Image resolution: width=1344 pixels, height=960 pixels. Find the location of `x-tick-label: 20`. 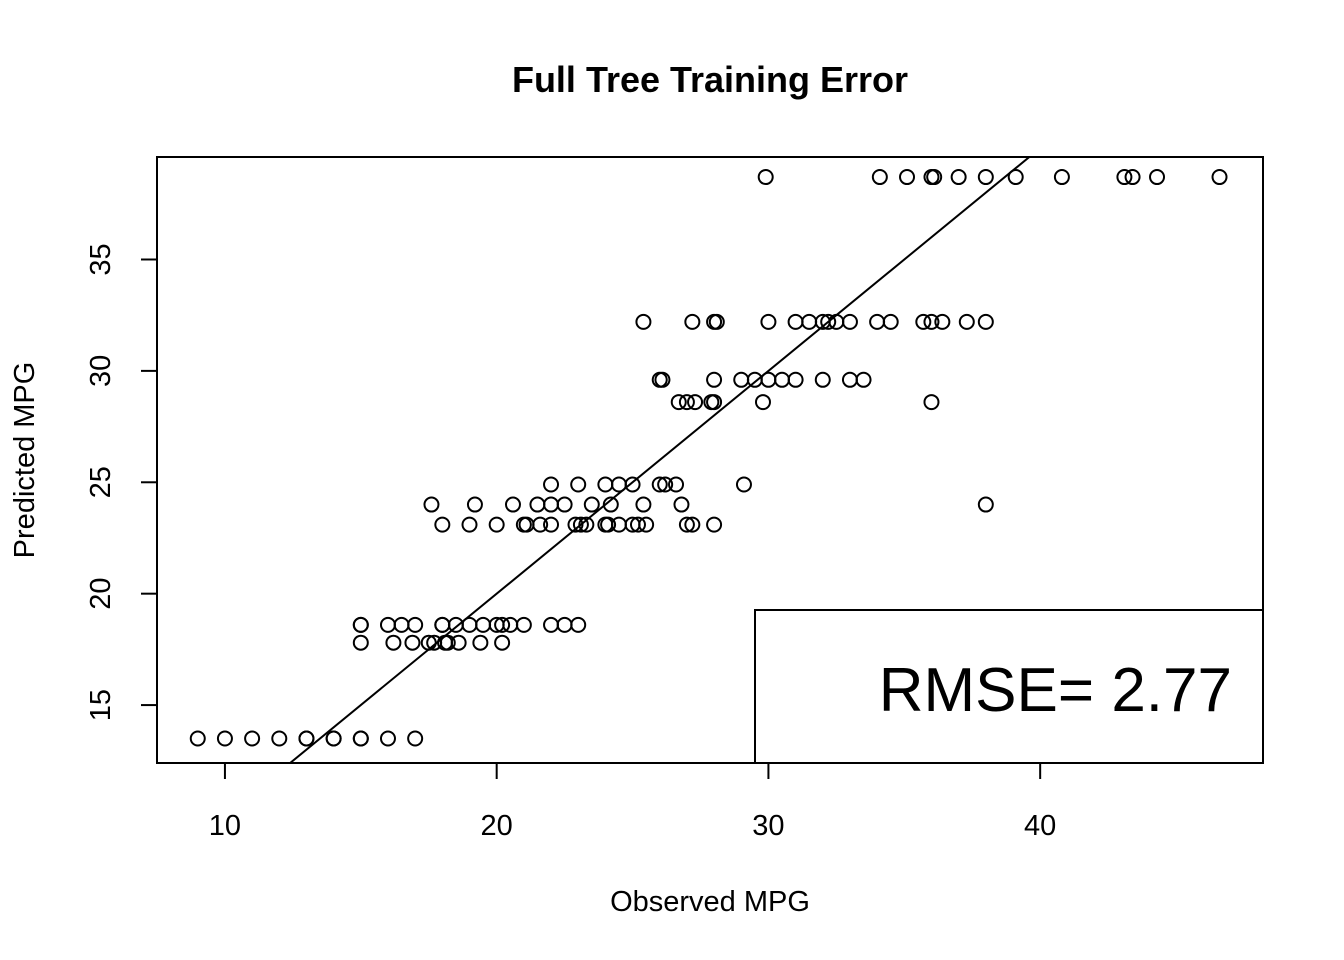

x-tick-label: 20 is located at coordinates (497, 826).